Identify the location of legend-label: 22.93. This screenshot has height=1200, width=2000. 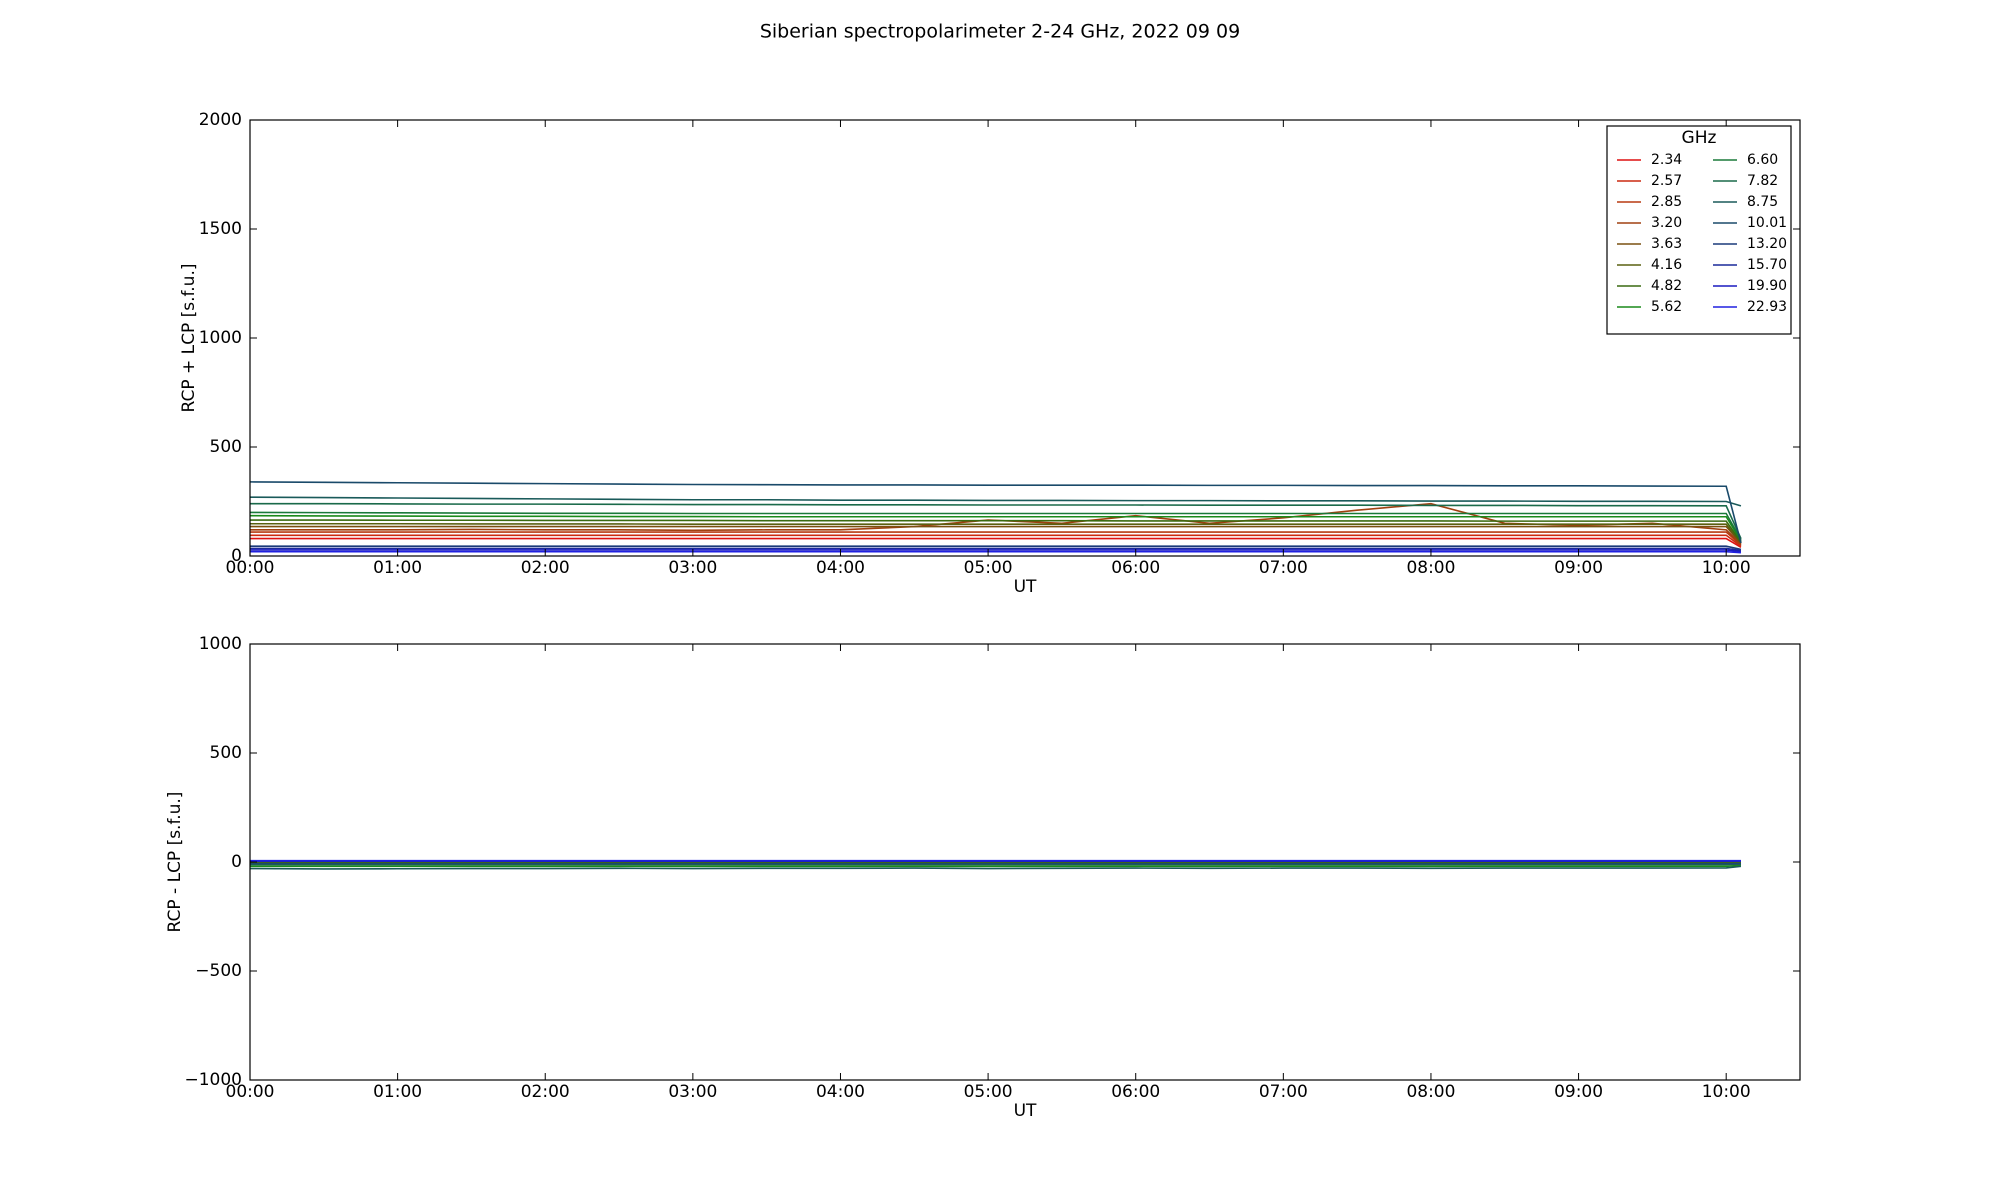
(1767, 307).